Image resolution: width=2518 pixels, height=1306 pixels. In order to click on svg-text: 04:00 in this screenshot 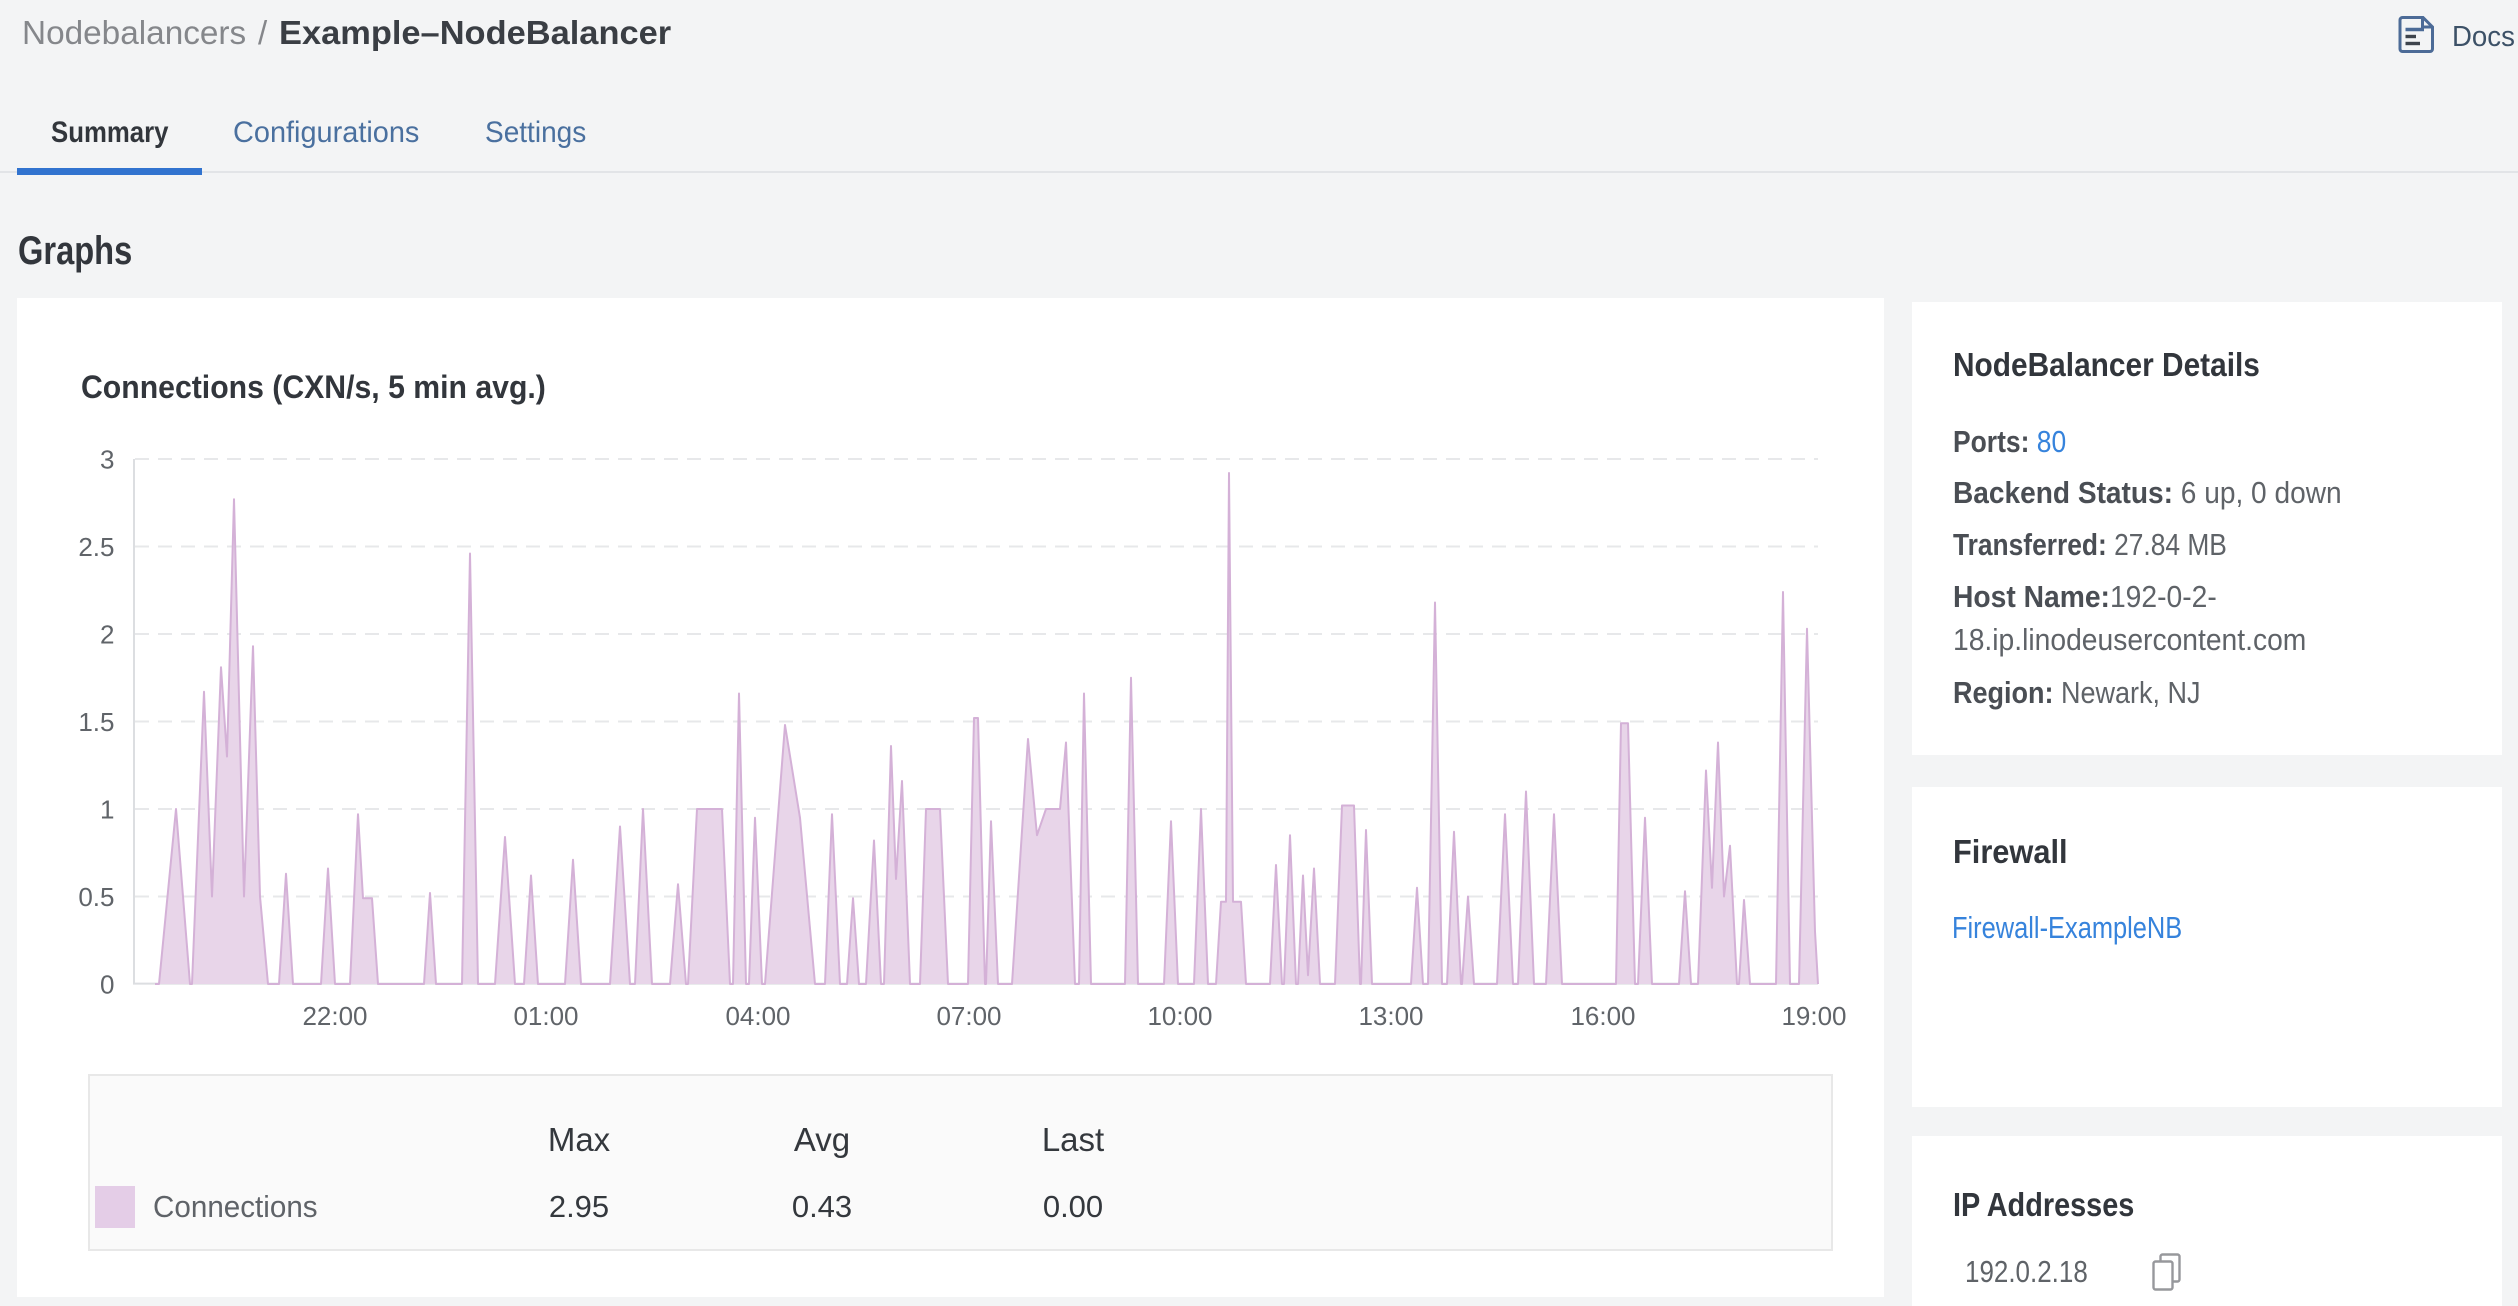, I will do `click(757, 1016)`.